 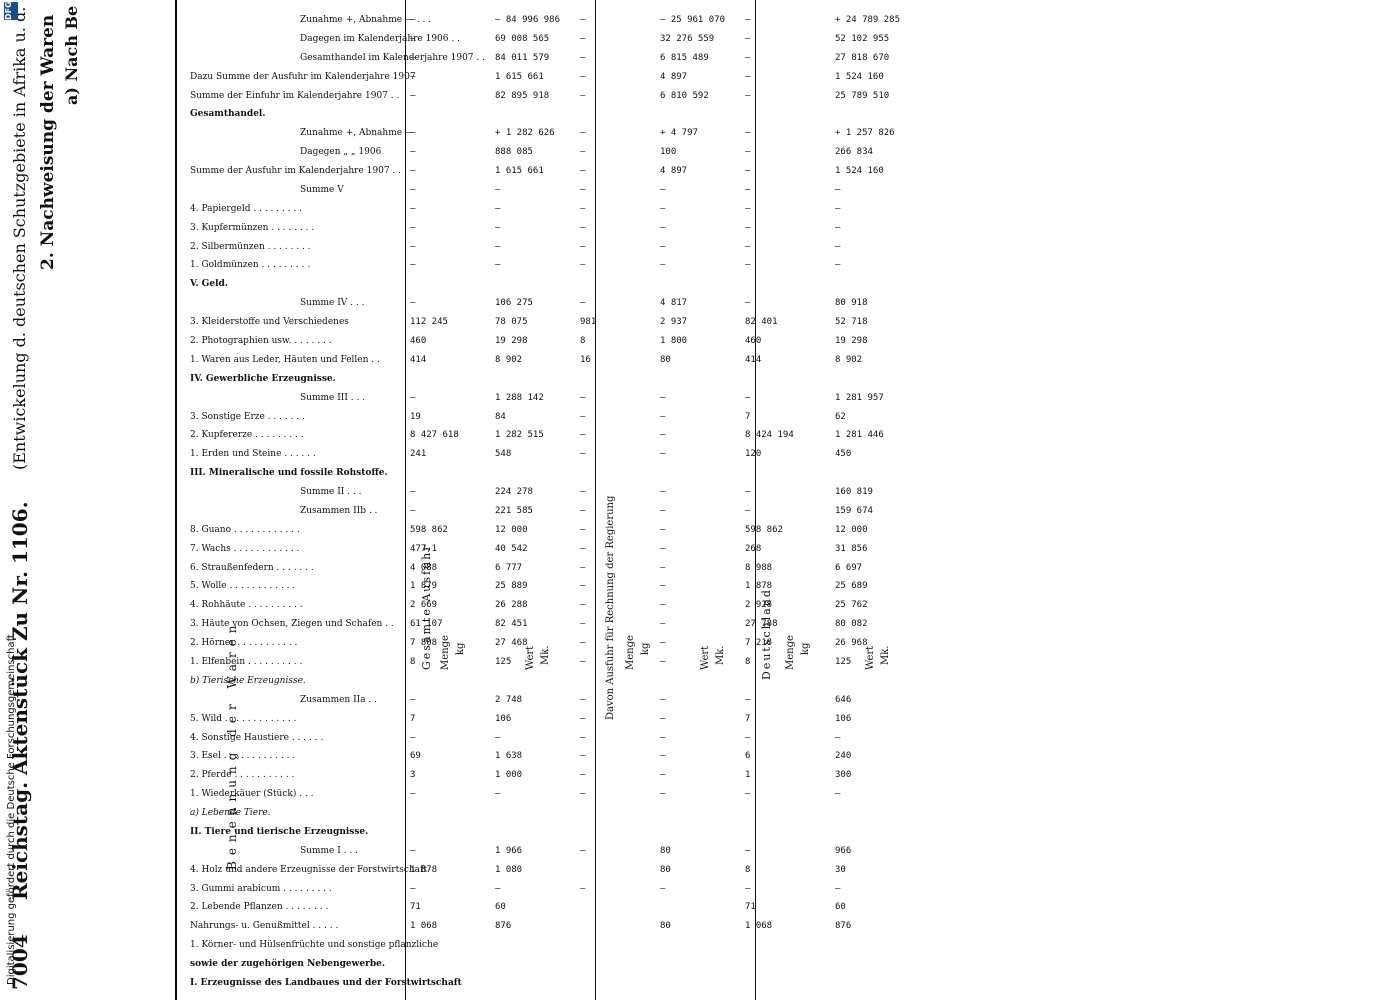 What do you see at coordinates (460, 648) in the screenshot?
I see `total-kg-header: kg` at bounding box center [460, 648].